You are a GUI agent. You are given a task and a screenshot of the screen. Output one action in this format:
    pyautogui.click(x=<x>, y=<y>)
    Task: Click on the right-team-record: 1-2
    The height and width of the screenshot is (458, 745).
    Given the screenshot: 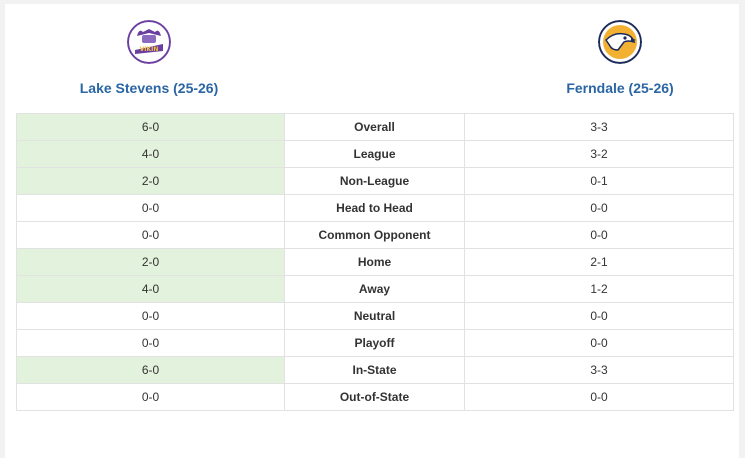 What is the action you would take?
    pyautogui.click(x=599, y=289)
    